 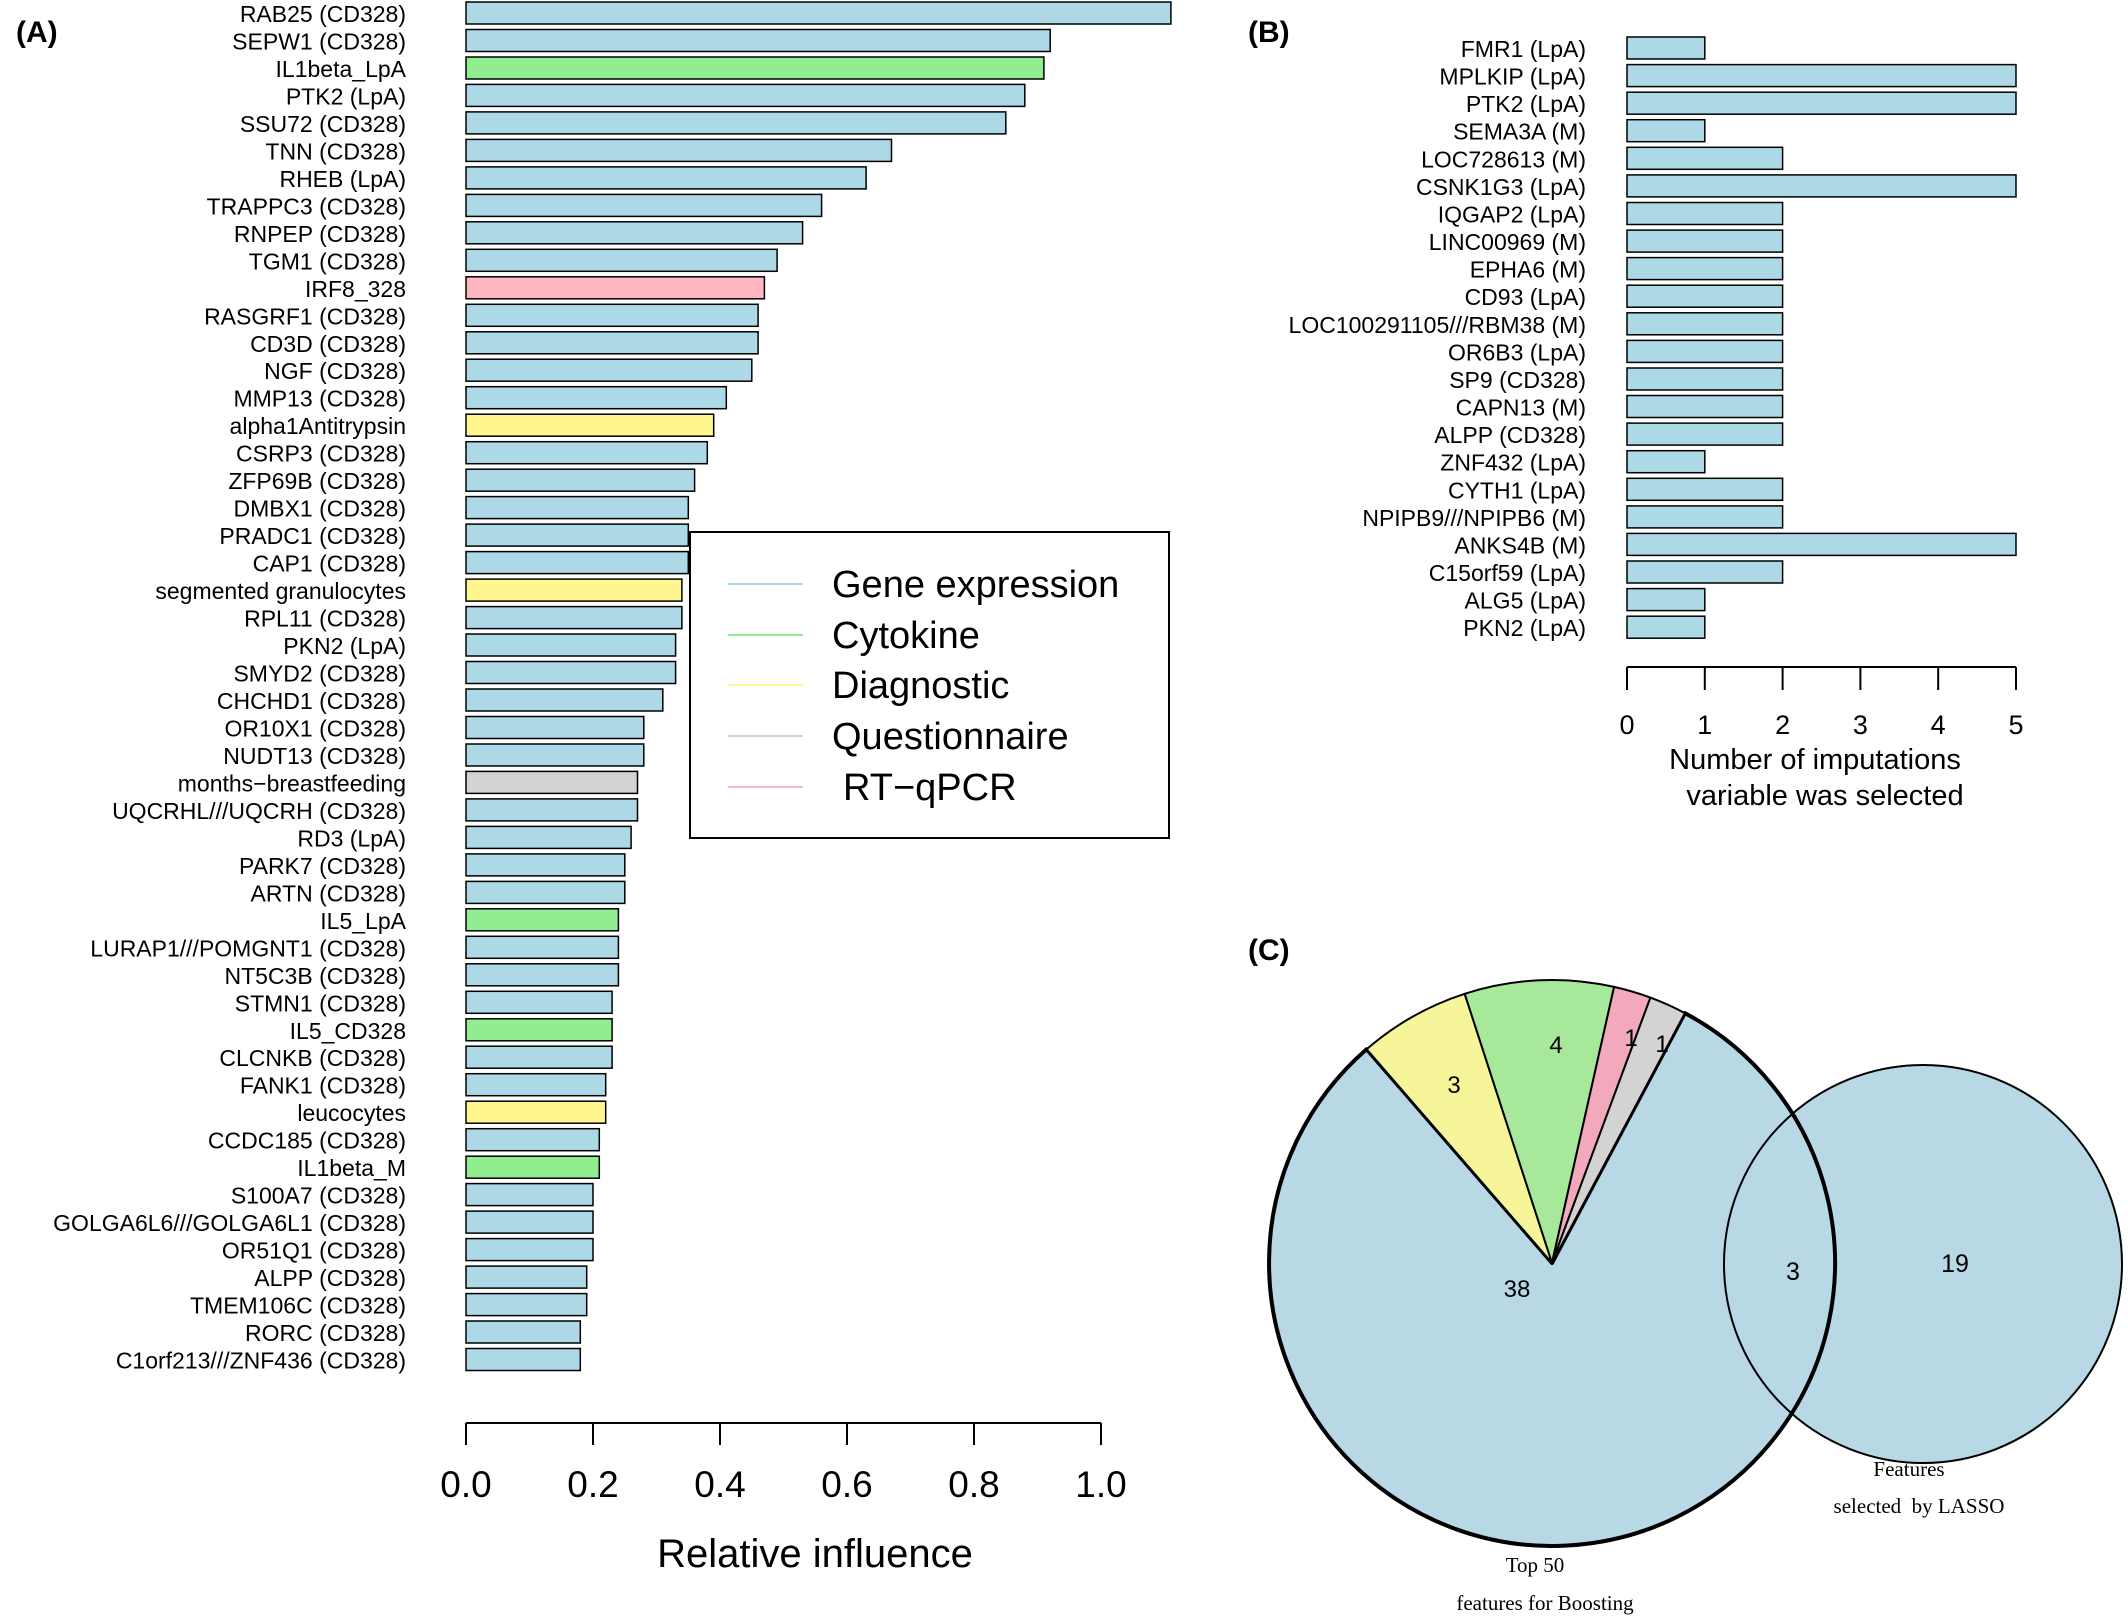 I want to click on category-label-pradc1-cd328: PRADC1 (CD328), so click(x=312, y=536).